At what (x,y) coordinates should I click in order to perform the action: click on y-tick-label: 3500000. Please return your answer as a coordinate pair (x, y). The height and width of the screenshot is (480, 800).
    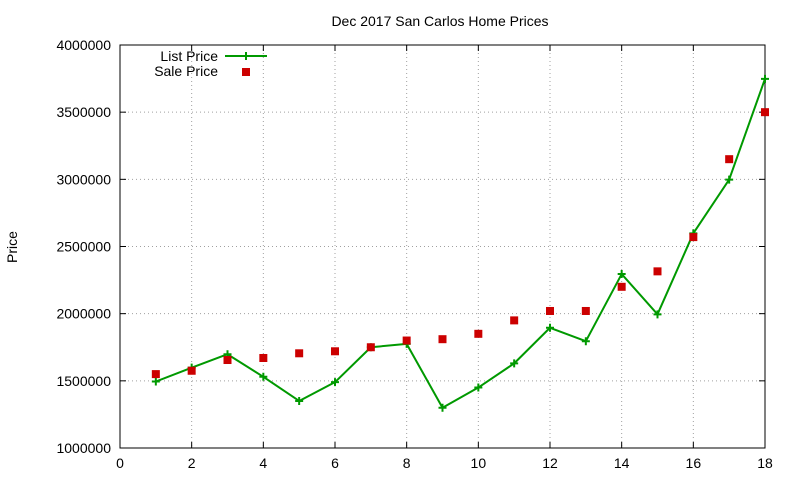
    Looking at the image, I should click on (83, 112).